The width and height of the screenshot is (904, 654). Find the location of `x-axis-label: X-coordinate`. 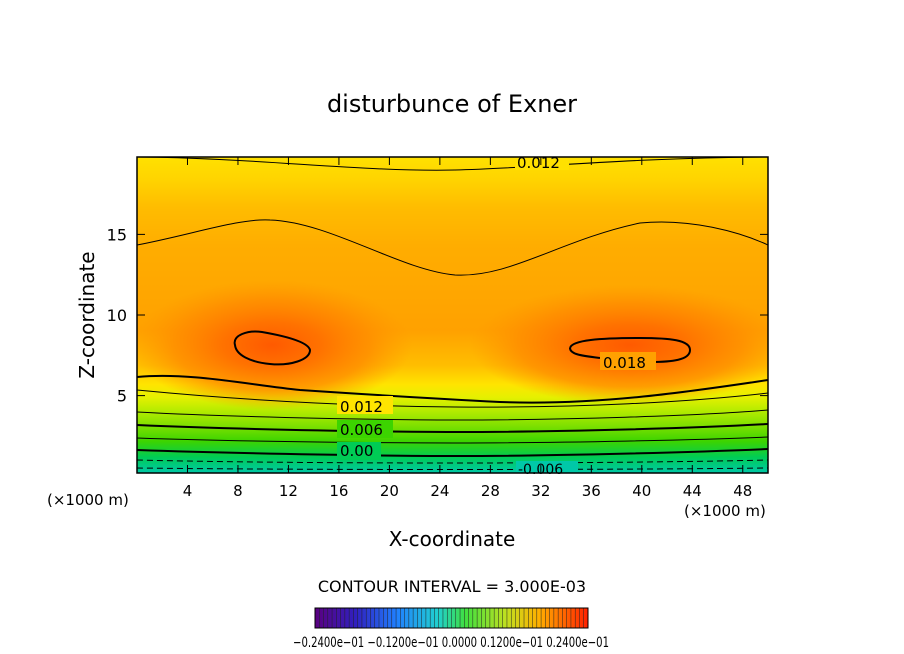

x-axis-label: X-coordinate is located at coordinates (452, 539).